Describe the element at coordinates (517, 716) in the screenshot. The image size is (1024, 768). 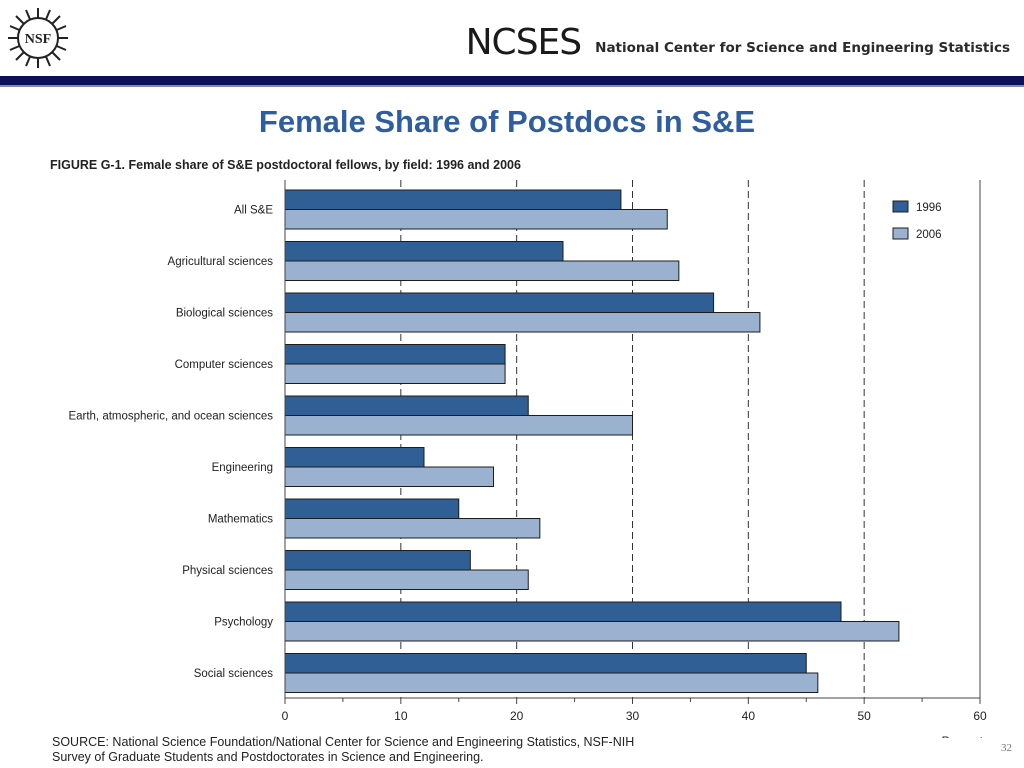
I see `x-tick-label: 20` at that location.